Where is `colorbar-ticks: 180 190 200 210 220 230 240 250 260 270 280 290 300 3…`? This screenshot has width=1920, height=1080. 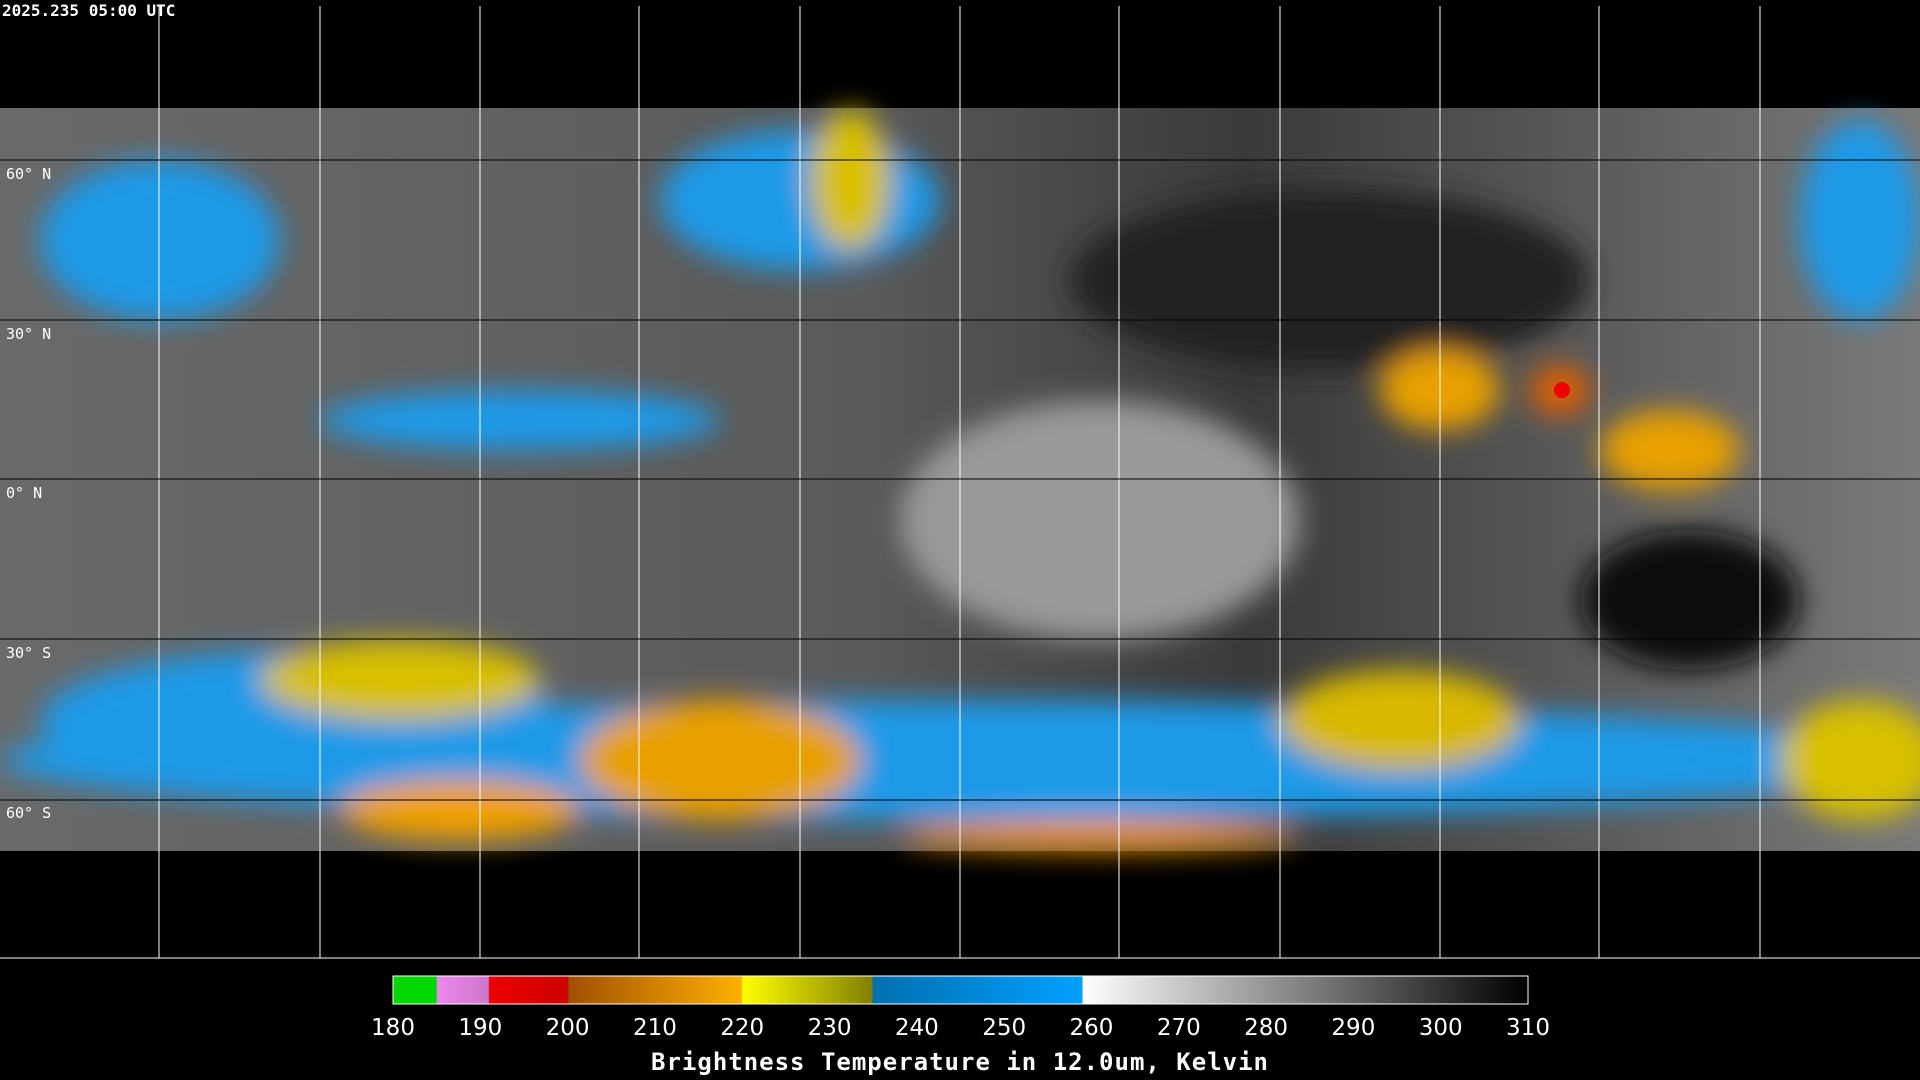 colorbar-ticks: 180 190 200 210 220 230 240 250 260 270 280 290 300 3… is located at coordinates (960, 1028).